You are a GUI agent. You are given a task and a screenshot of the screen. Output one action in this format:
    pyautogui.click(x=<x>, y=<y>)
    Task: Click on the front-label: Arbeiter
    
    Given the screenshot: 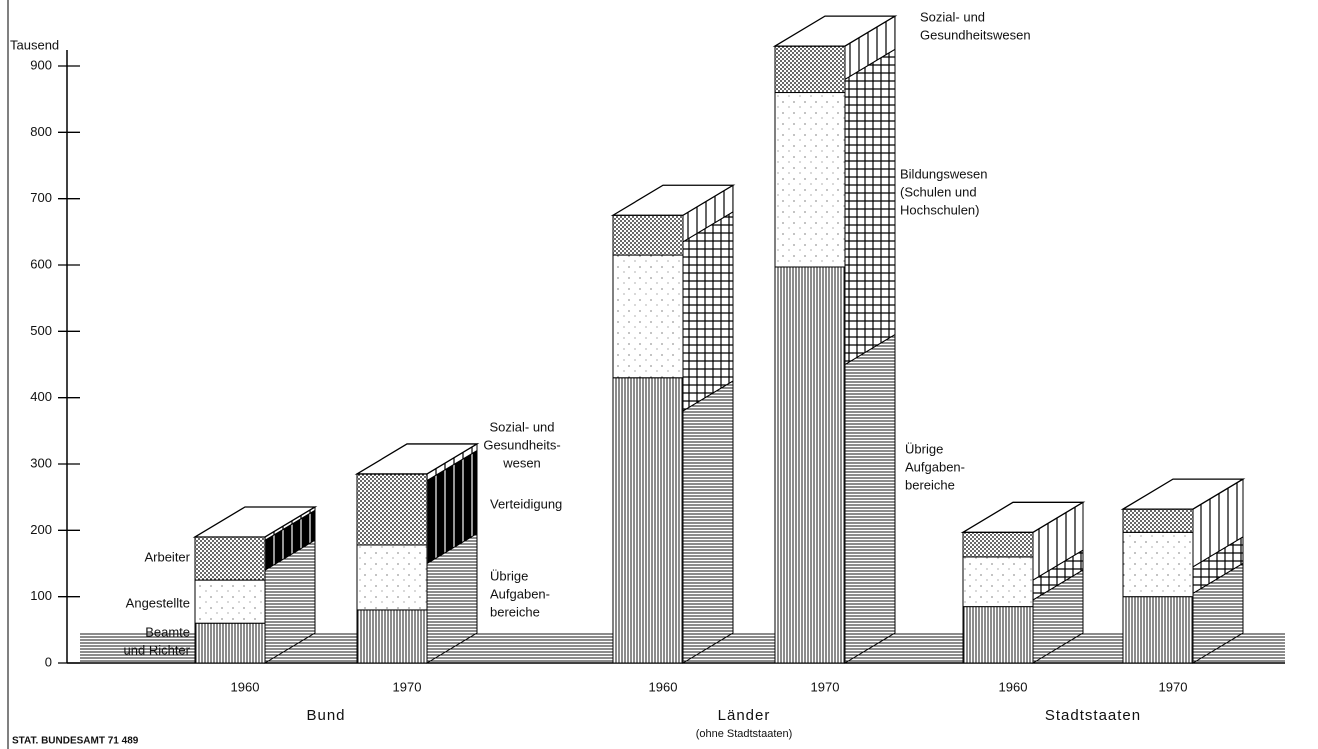 What is the action you would take?
    pyautogui.click(x=167, y=556)
    